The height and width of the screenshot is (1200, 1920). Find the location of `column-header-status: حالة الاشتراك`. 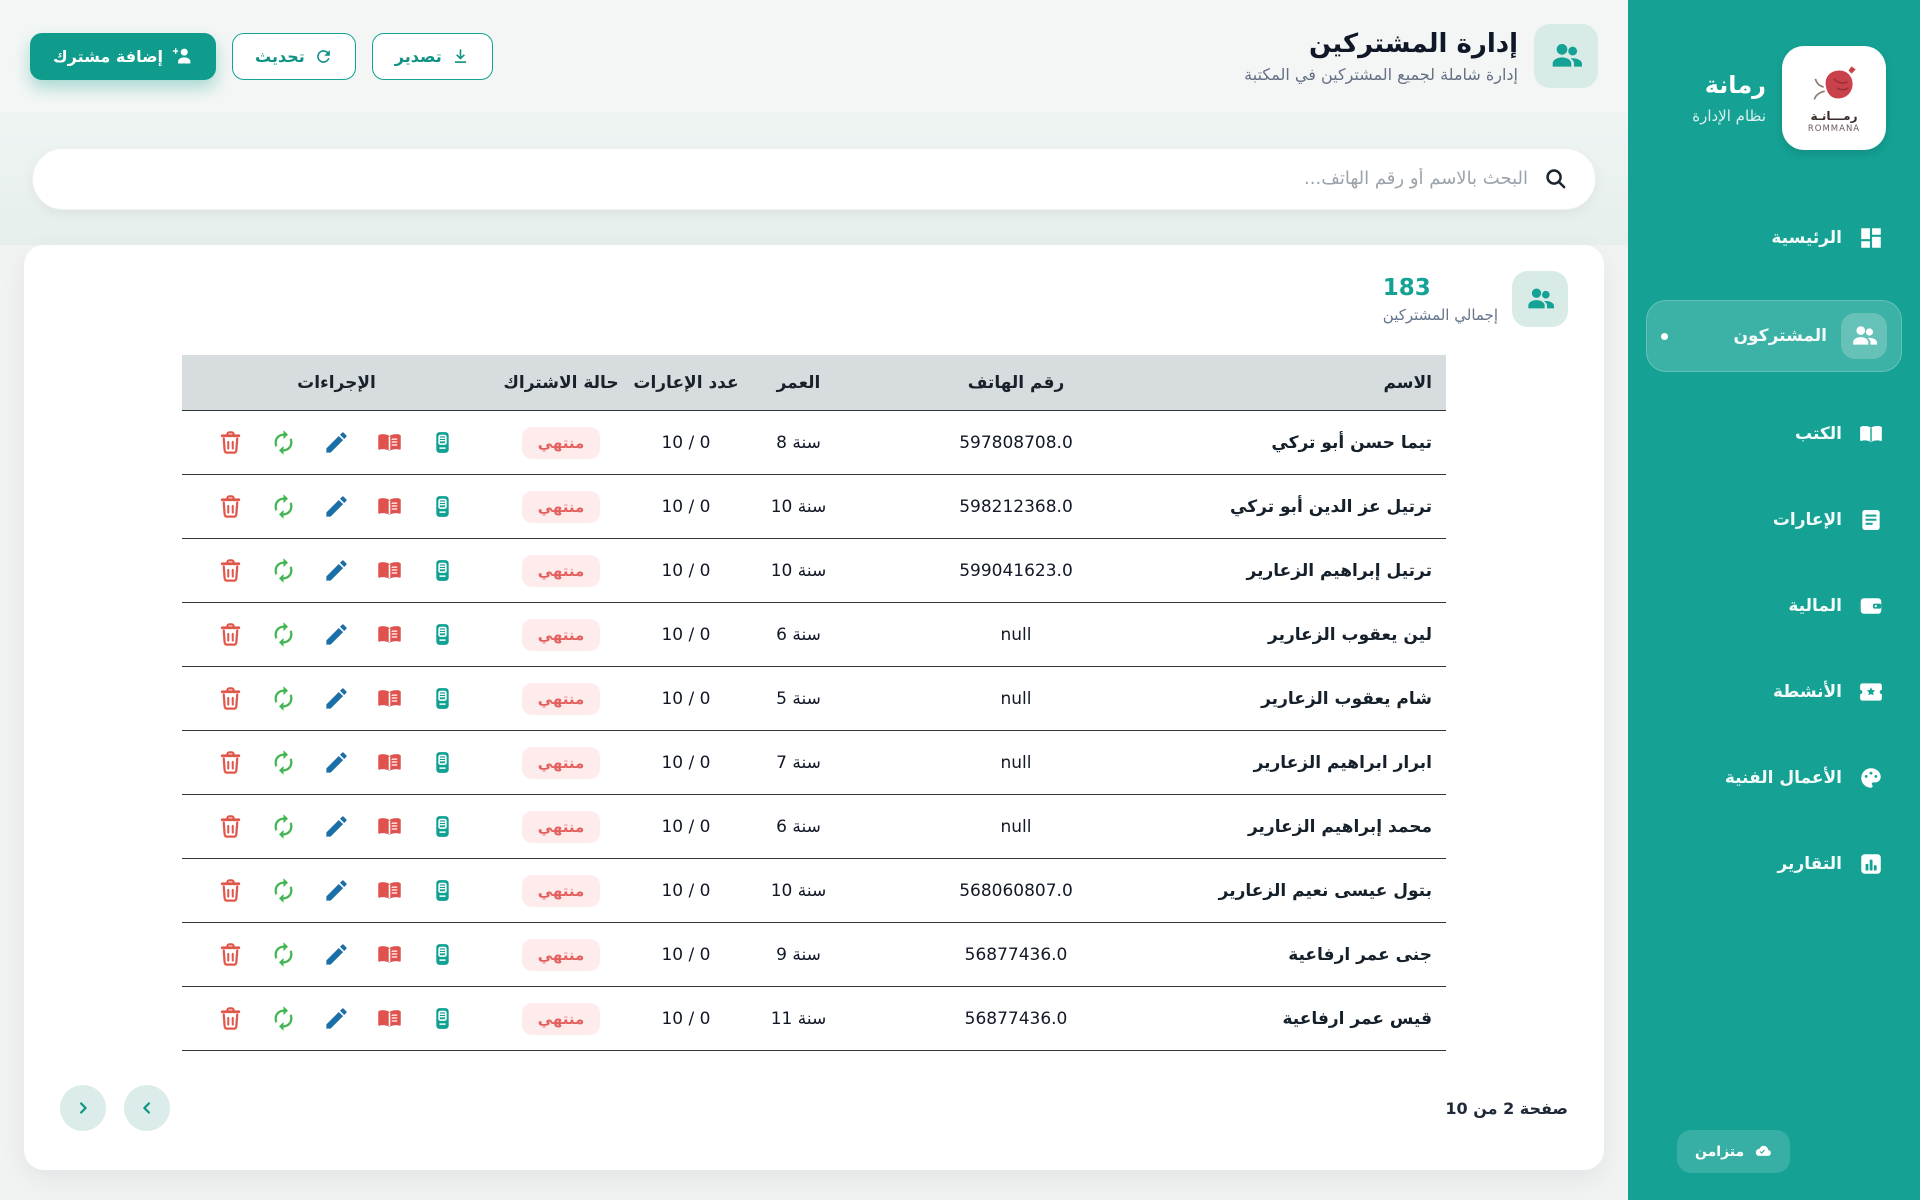

column-header-status: حالة الاشتراك is located at coordinates (561, 382).